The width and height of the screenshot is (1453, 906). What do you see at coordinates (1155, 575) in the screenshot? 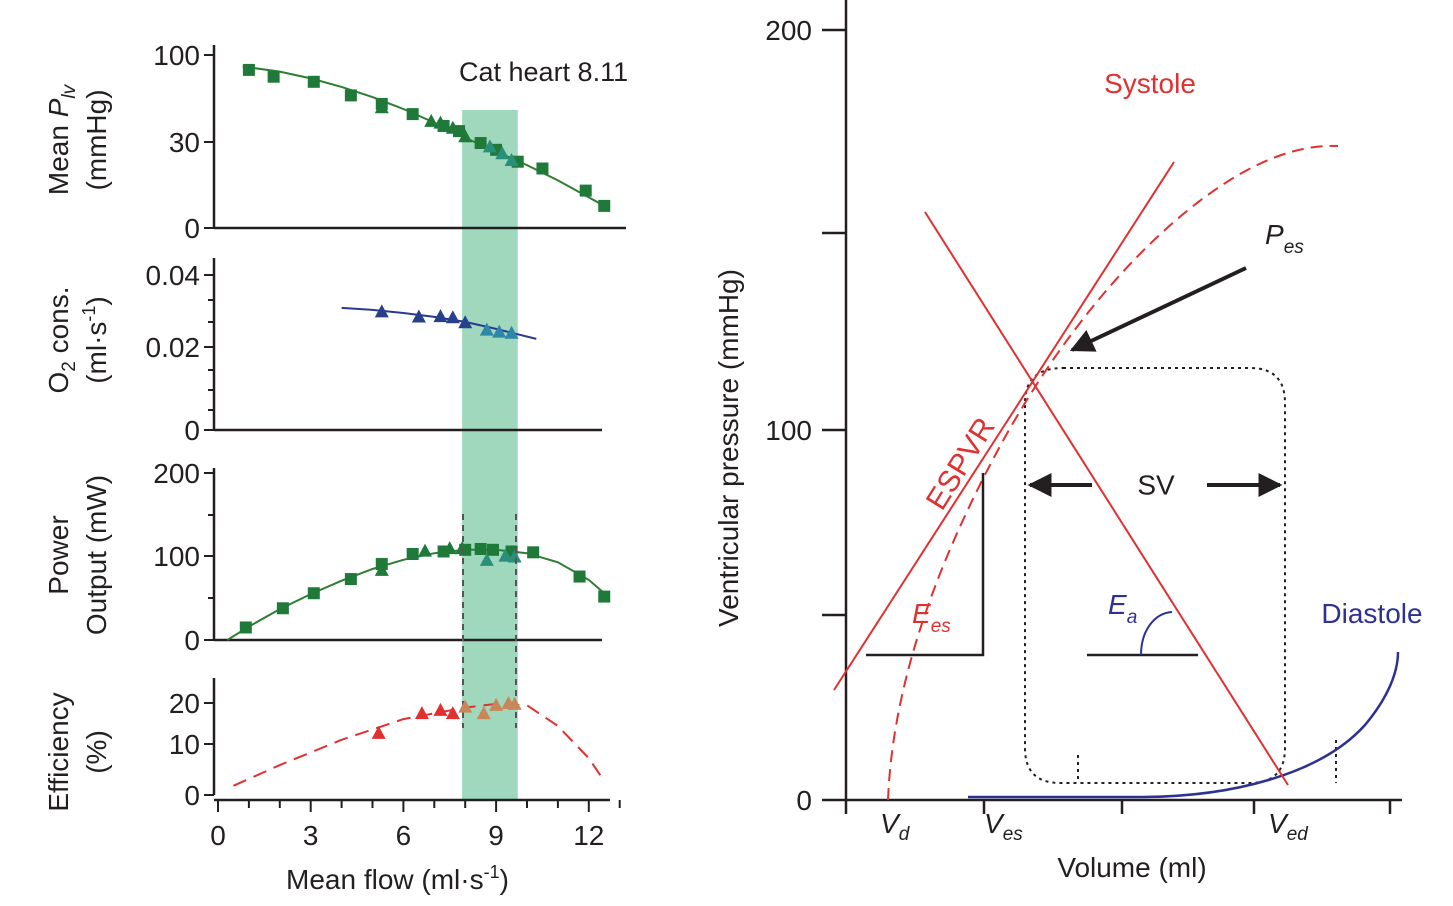
I see `pv-loop-dotted` at bounding box center [1155, 575].